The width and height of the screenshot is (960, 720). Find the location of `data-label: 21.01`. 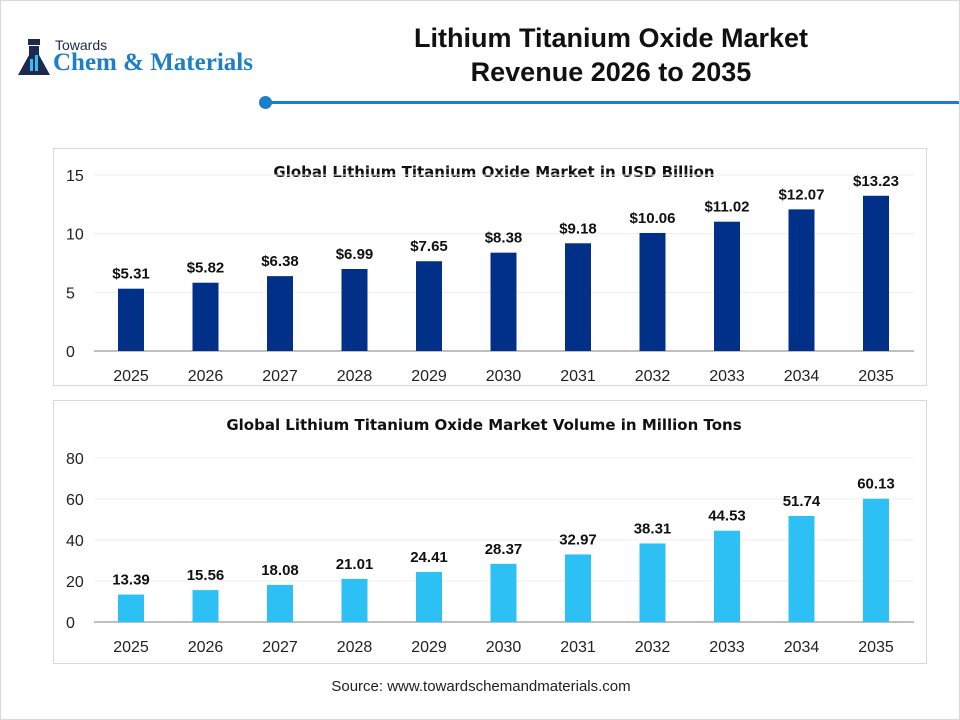

data-label: 21.01 is located at coordinates (355, 564).